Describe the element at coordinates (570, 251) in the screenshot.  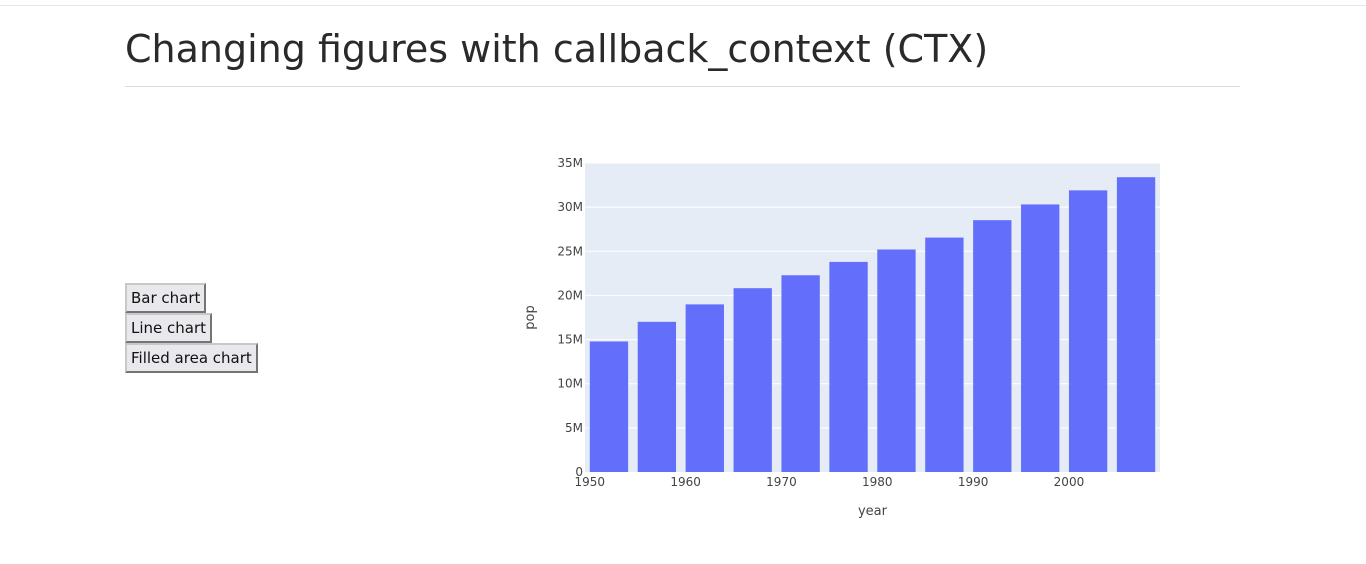
I see `y-tick-label: 25M` at that location.